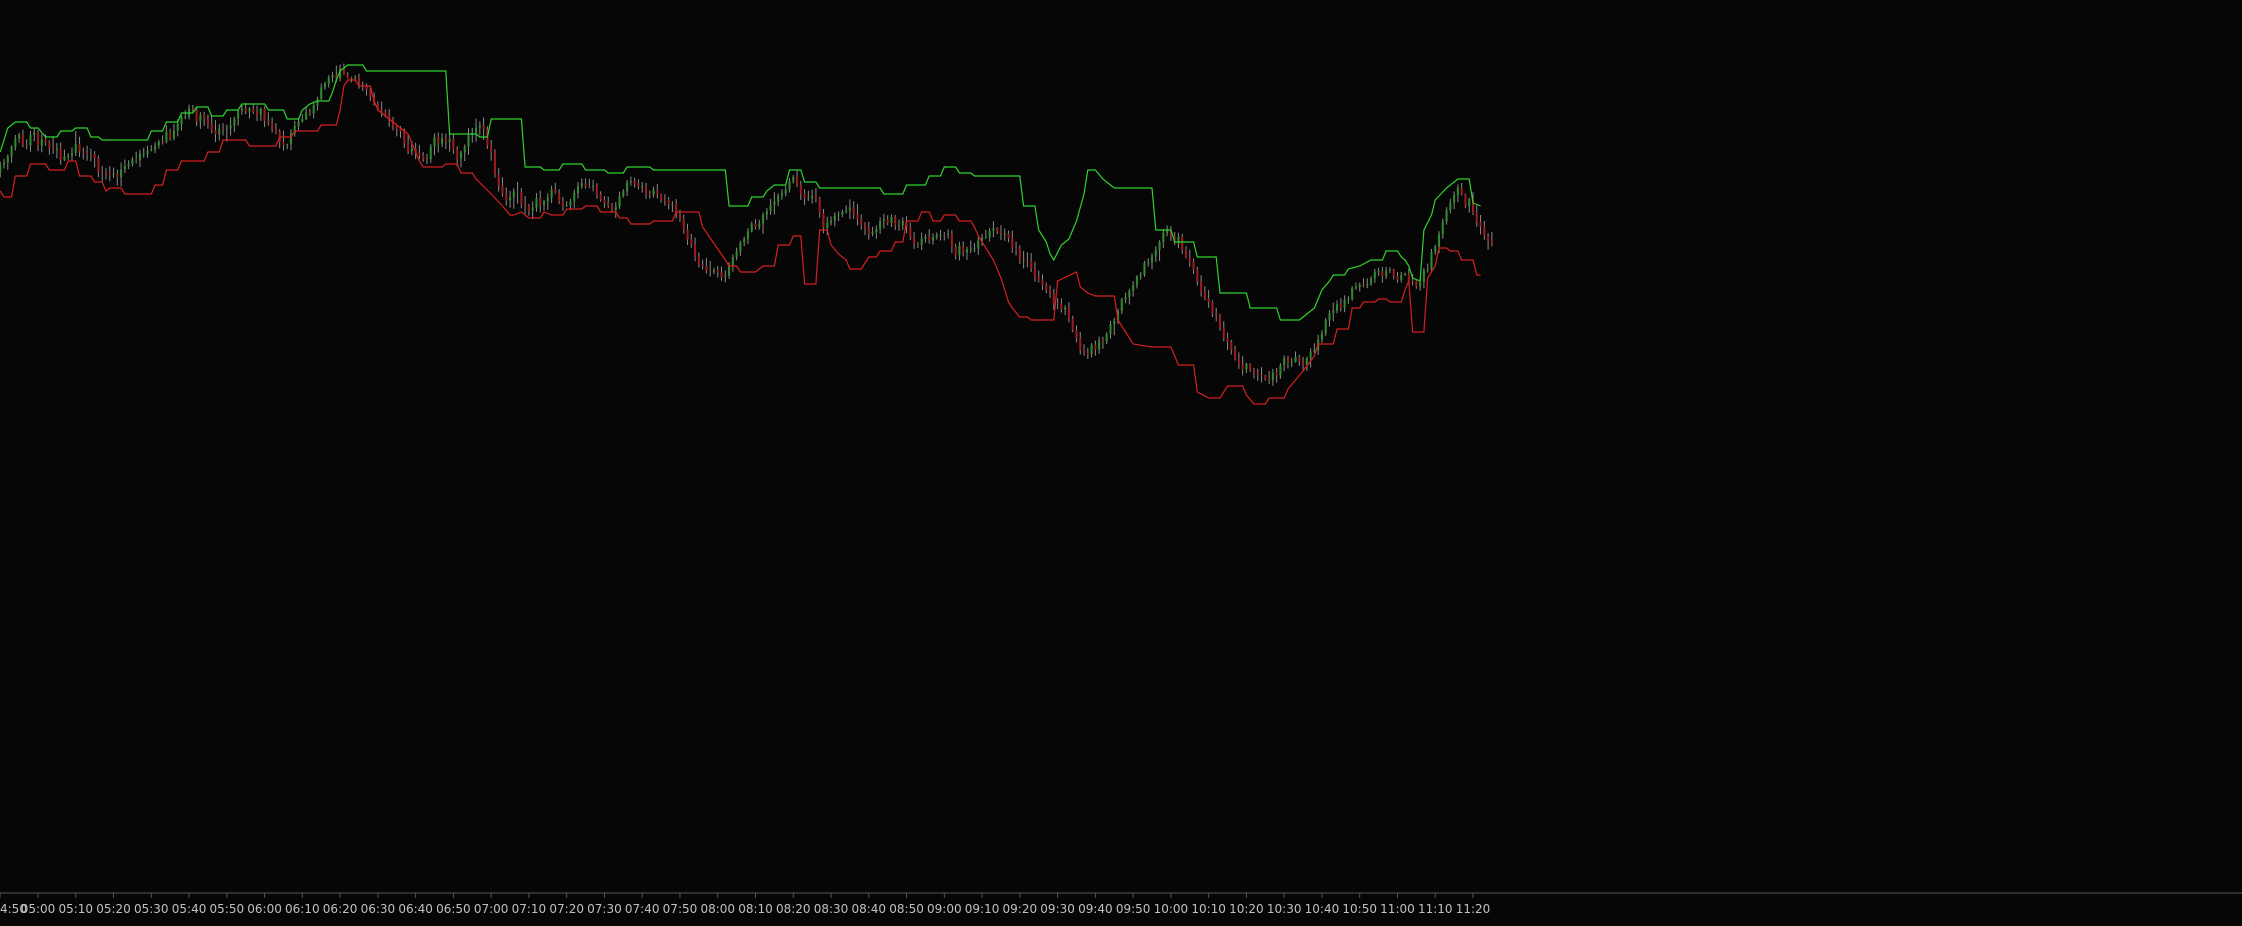 This screenshot has width=2242, height=926. I want to click on axis-tick-label: 11:00, so click(1397, 909).